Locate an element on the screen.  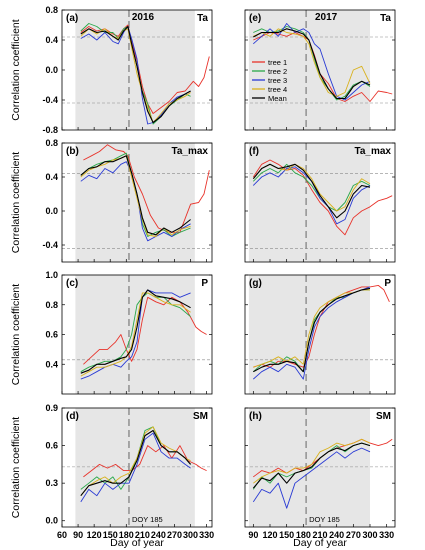
panel-c: 0.4 0.6 0.8 1.0 (c) P Correlation coefficient is located at coordinates (111, 332).